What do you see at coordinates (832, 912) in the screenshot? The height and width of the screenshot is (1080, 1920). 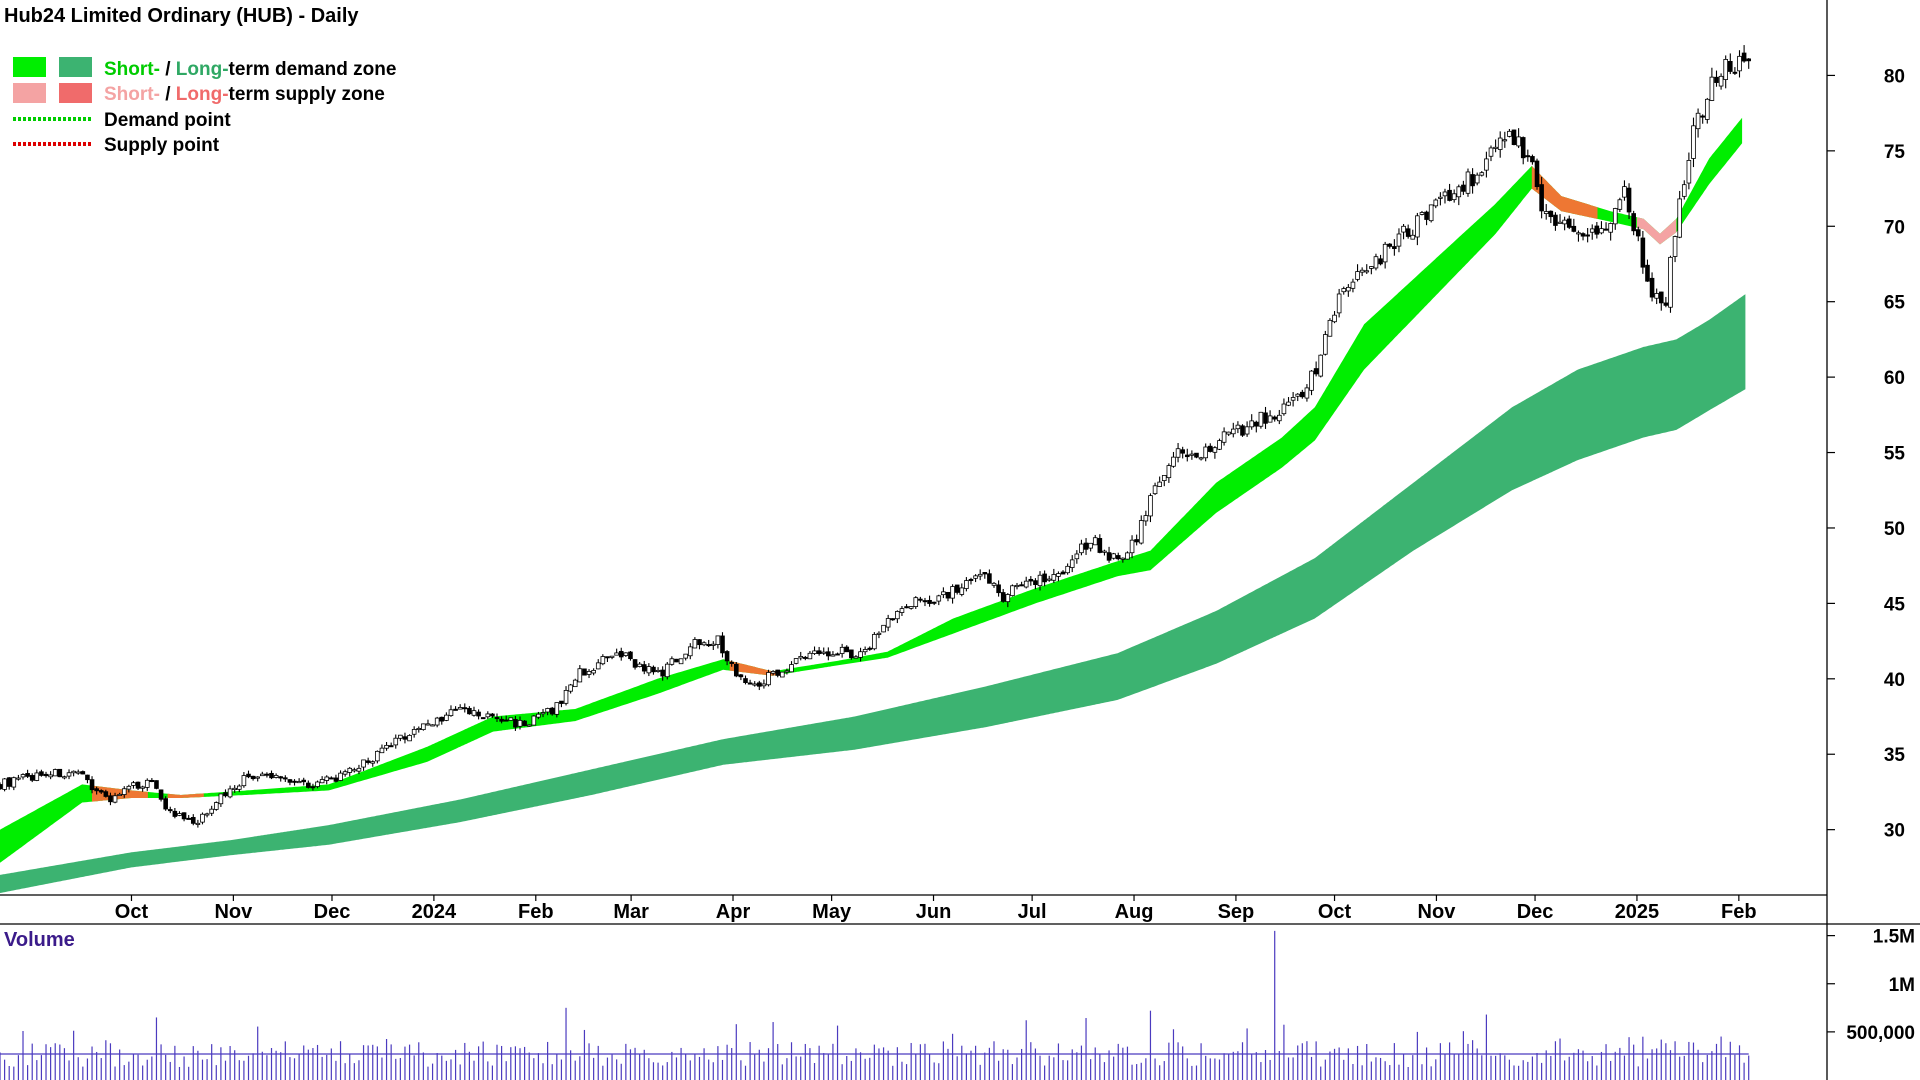 I see `x-tick-label: May` at bounding box center [832, 912].